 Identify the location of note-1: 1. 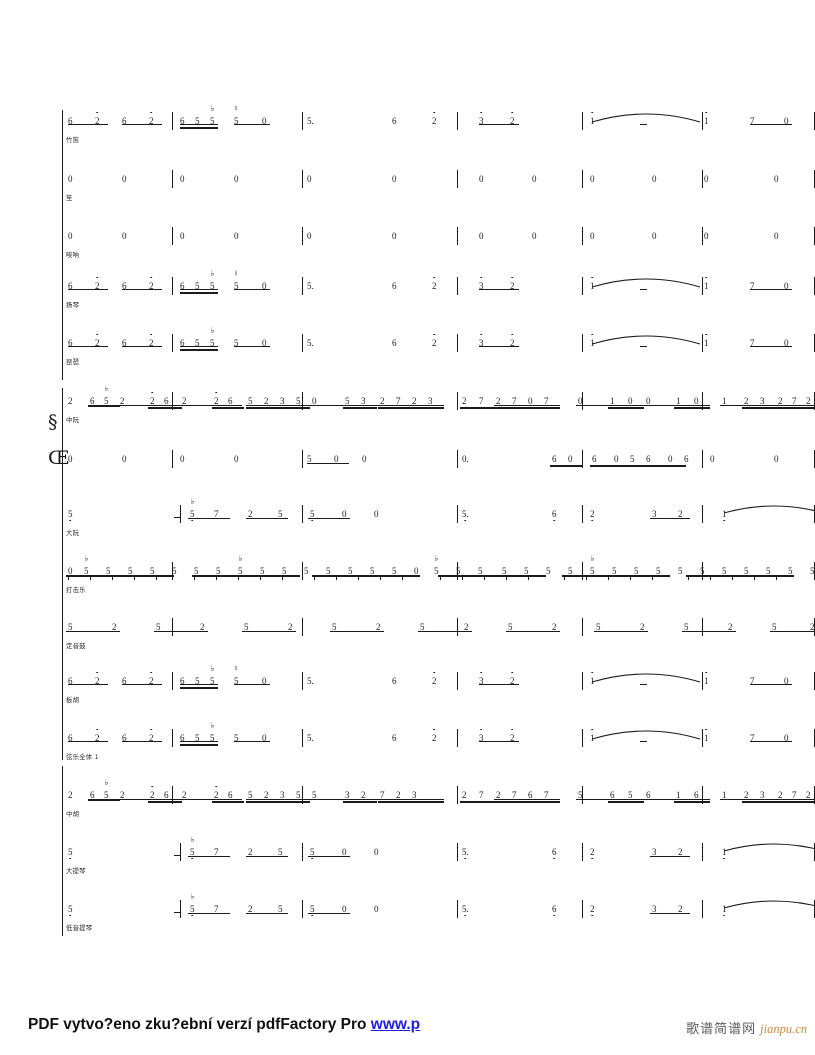
(706, 118).